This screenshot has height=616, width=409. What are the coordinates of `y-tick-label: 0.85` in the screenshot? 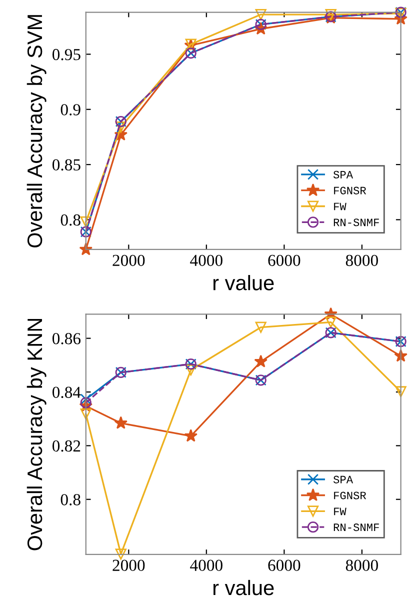 It's located at (66, 165).